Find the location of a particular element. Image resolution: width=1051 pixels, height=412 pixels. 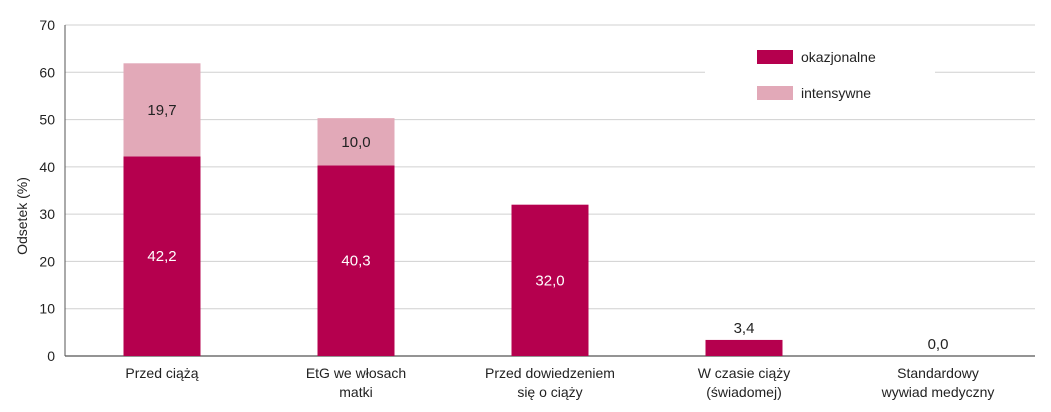

category-label: (świadomej) is located at coordinates (743, 392).